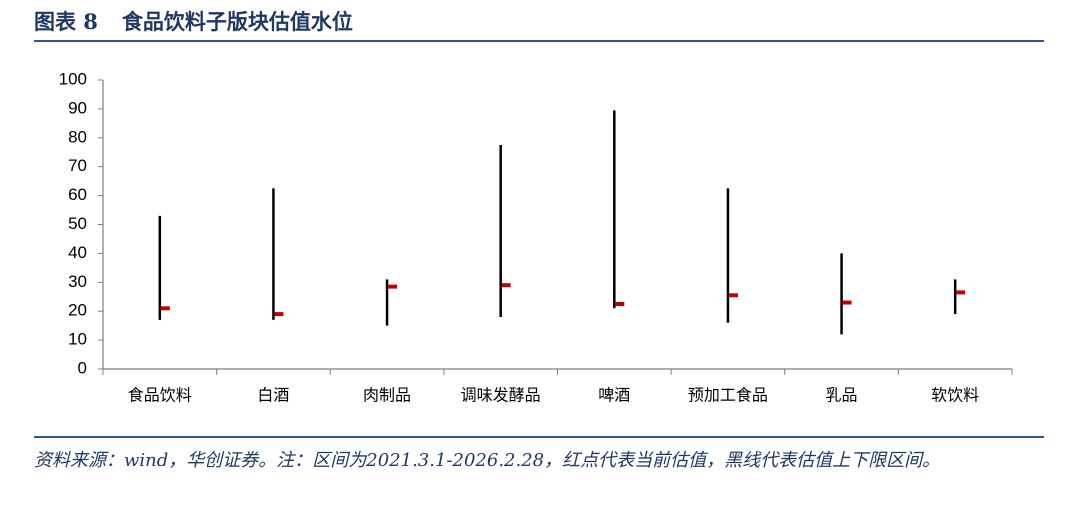 This screenshot has width=1080, height=528. Describe the element at coordinates (77, 165) in the screenshot. I see `y-tick-label: 70` at that location.